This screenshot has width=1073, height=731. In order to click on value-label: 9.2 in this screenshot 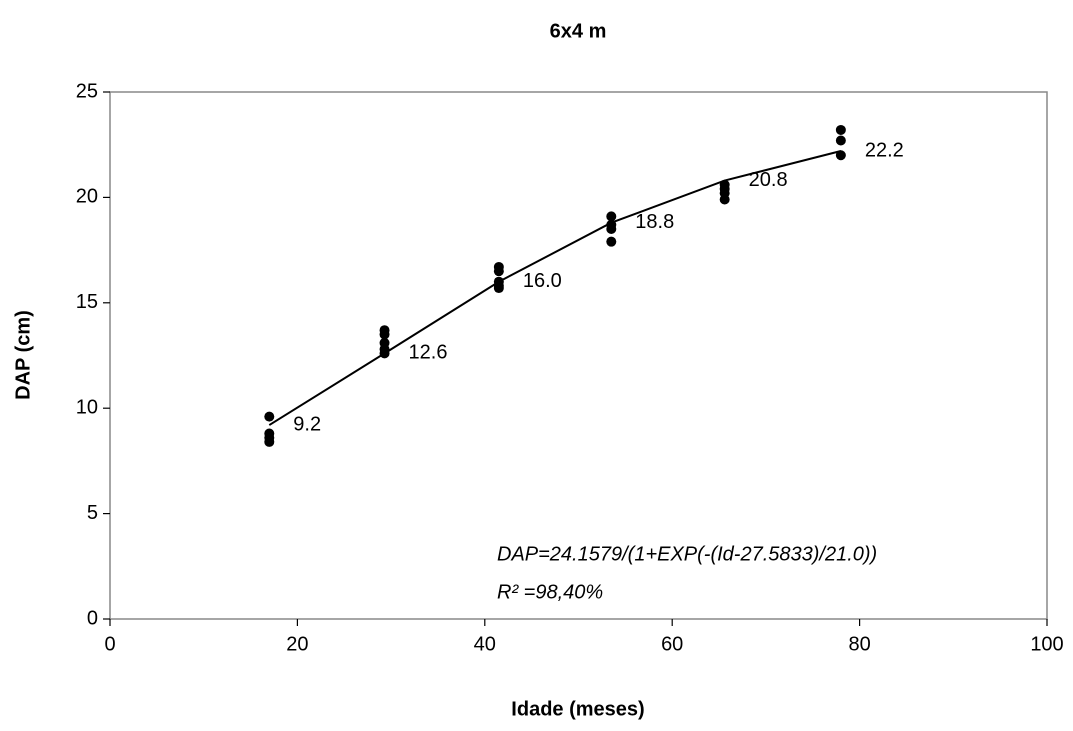, I will do `click(307, 424)`.